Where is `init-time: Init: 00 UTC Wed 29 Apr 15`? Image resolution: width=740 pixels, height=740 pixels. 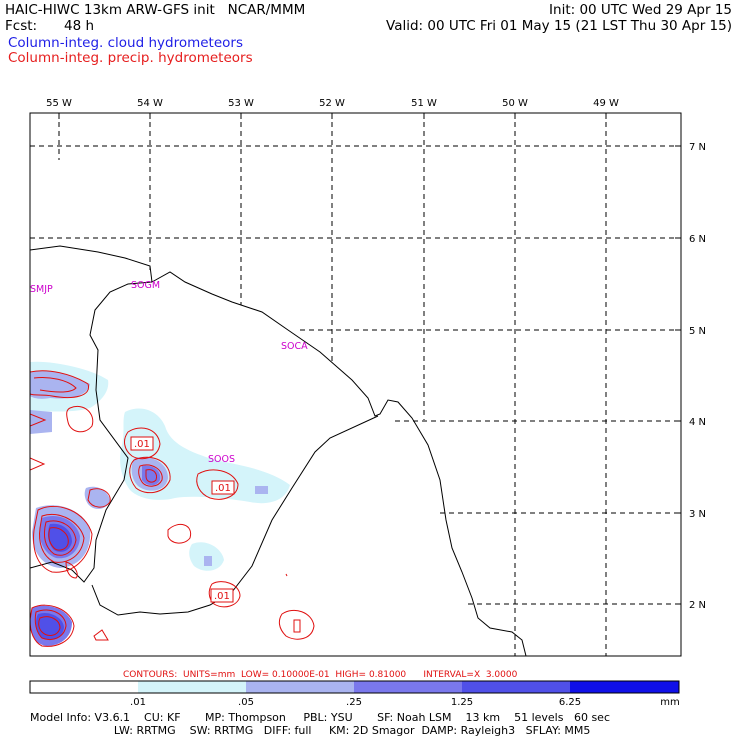 init-time: Init: 00 UTC Wed 29 Apr 15 is located at coordinates (640, 10).